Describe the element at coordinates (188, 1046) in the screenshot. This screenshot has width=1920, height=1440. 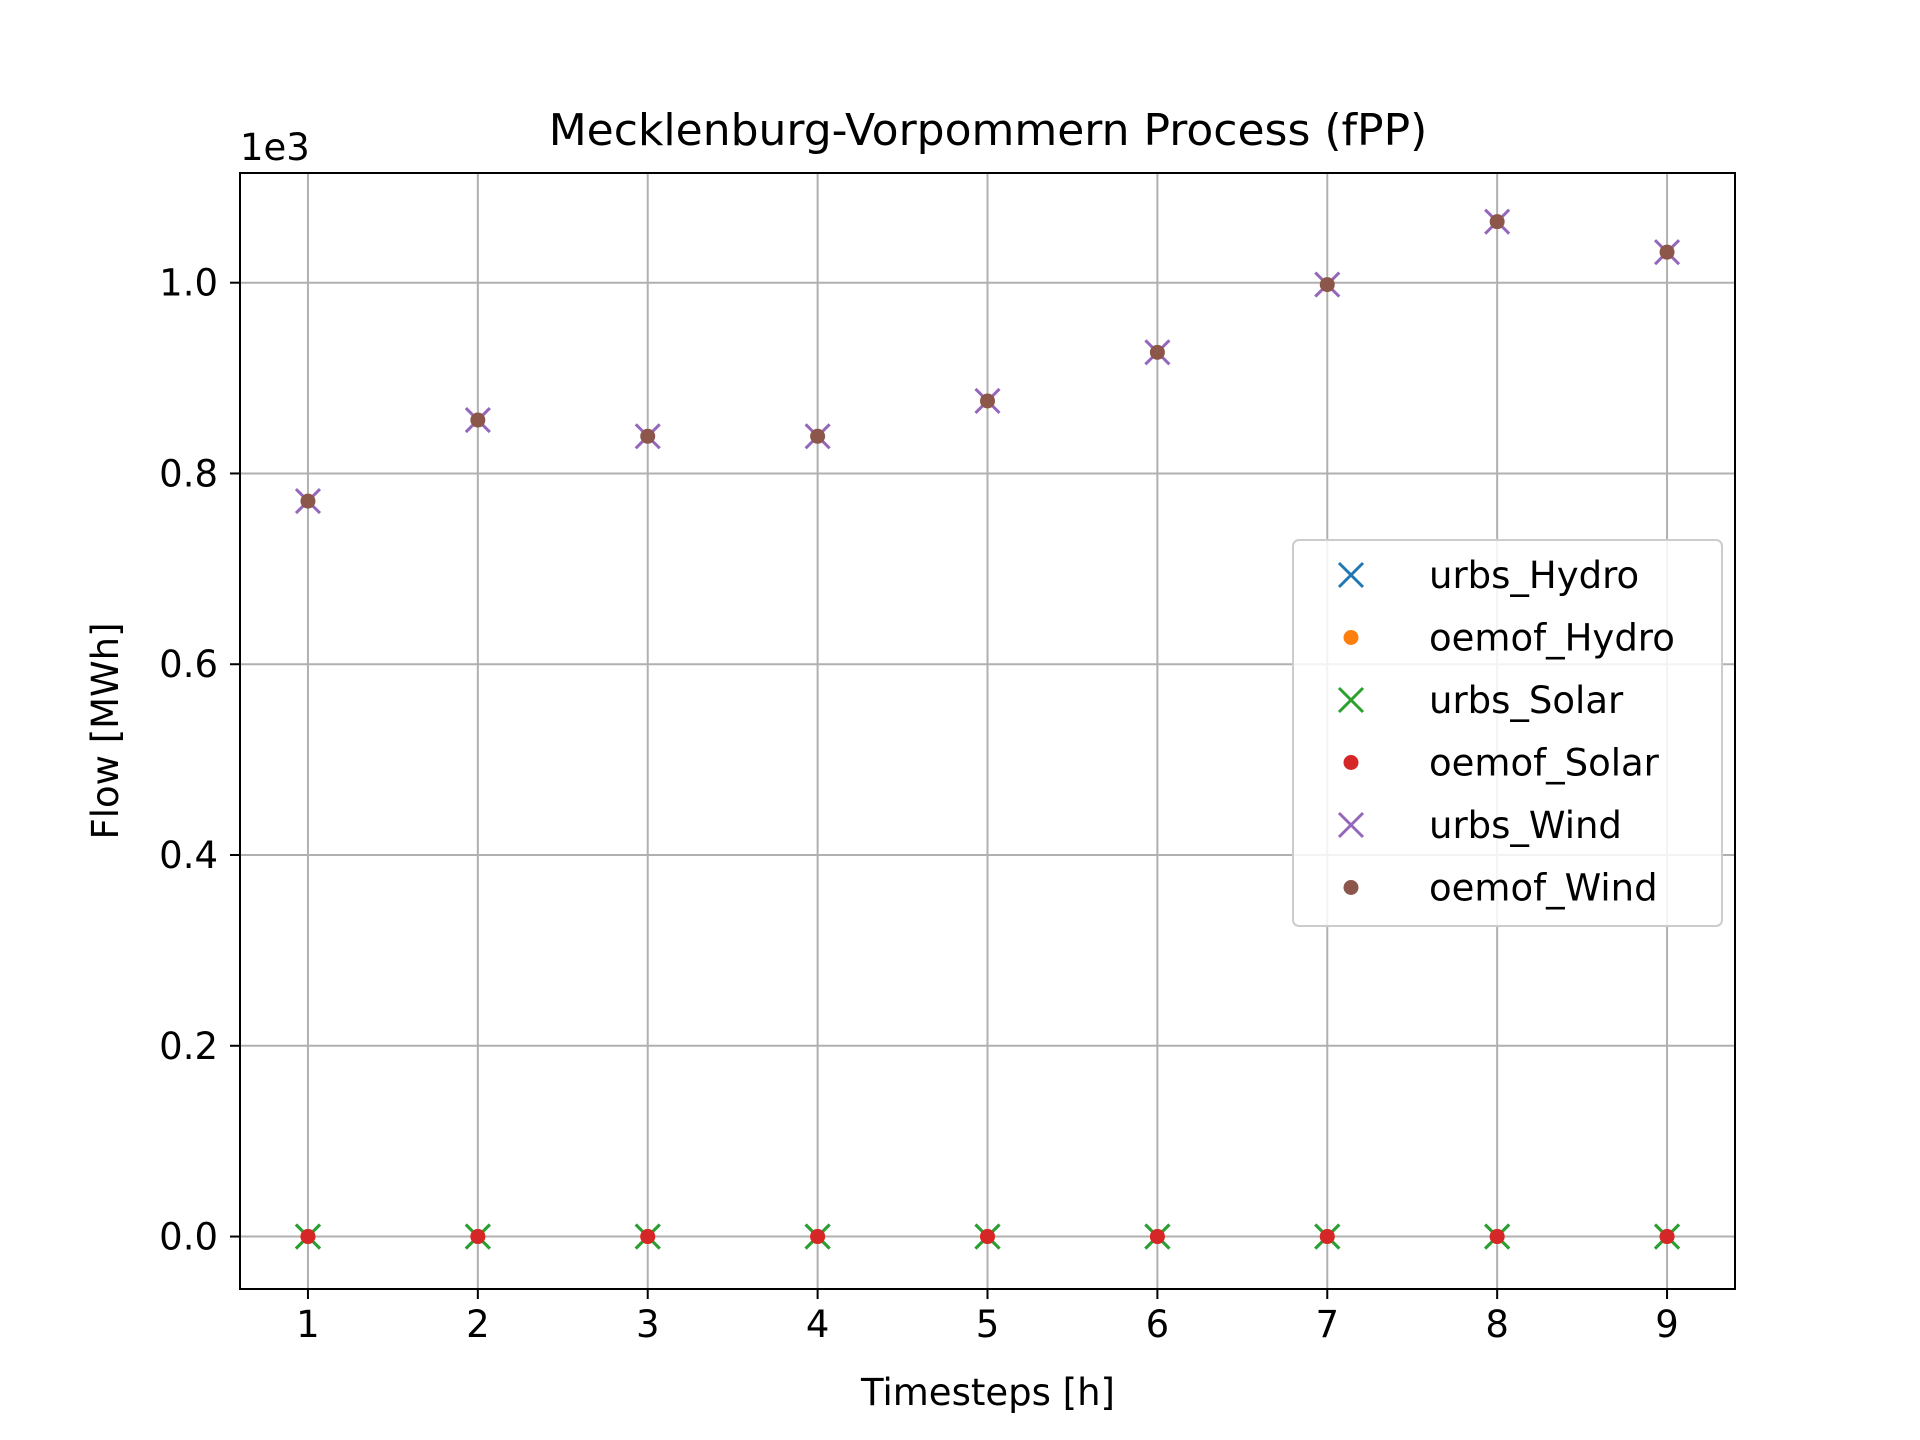
I see `y-tick-label: 0.2` at that location.